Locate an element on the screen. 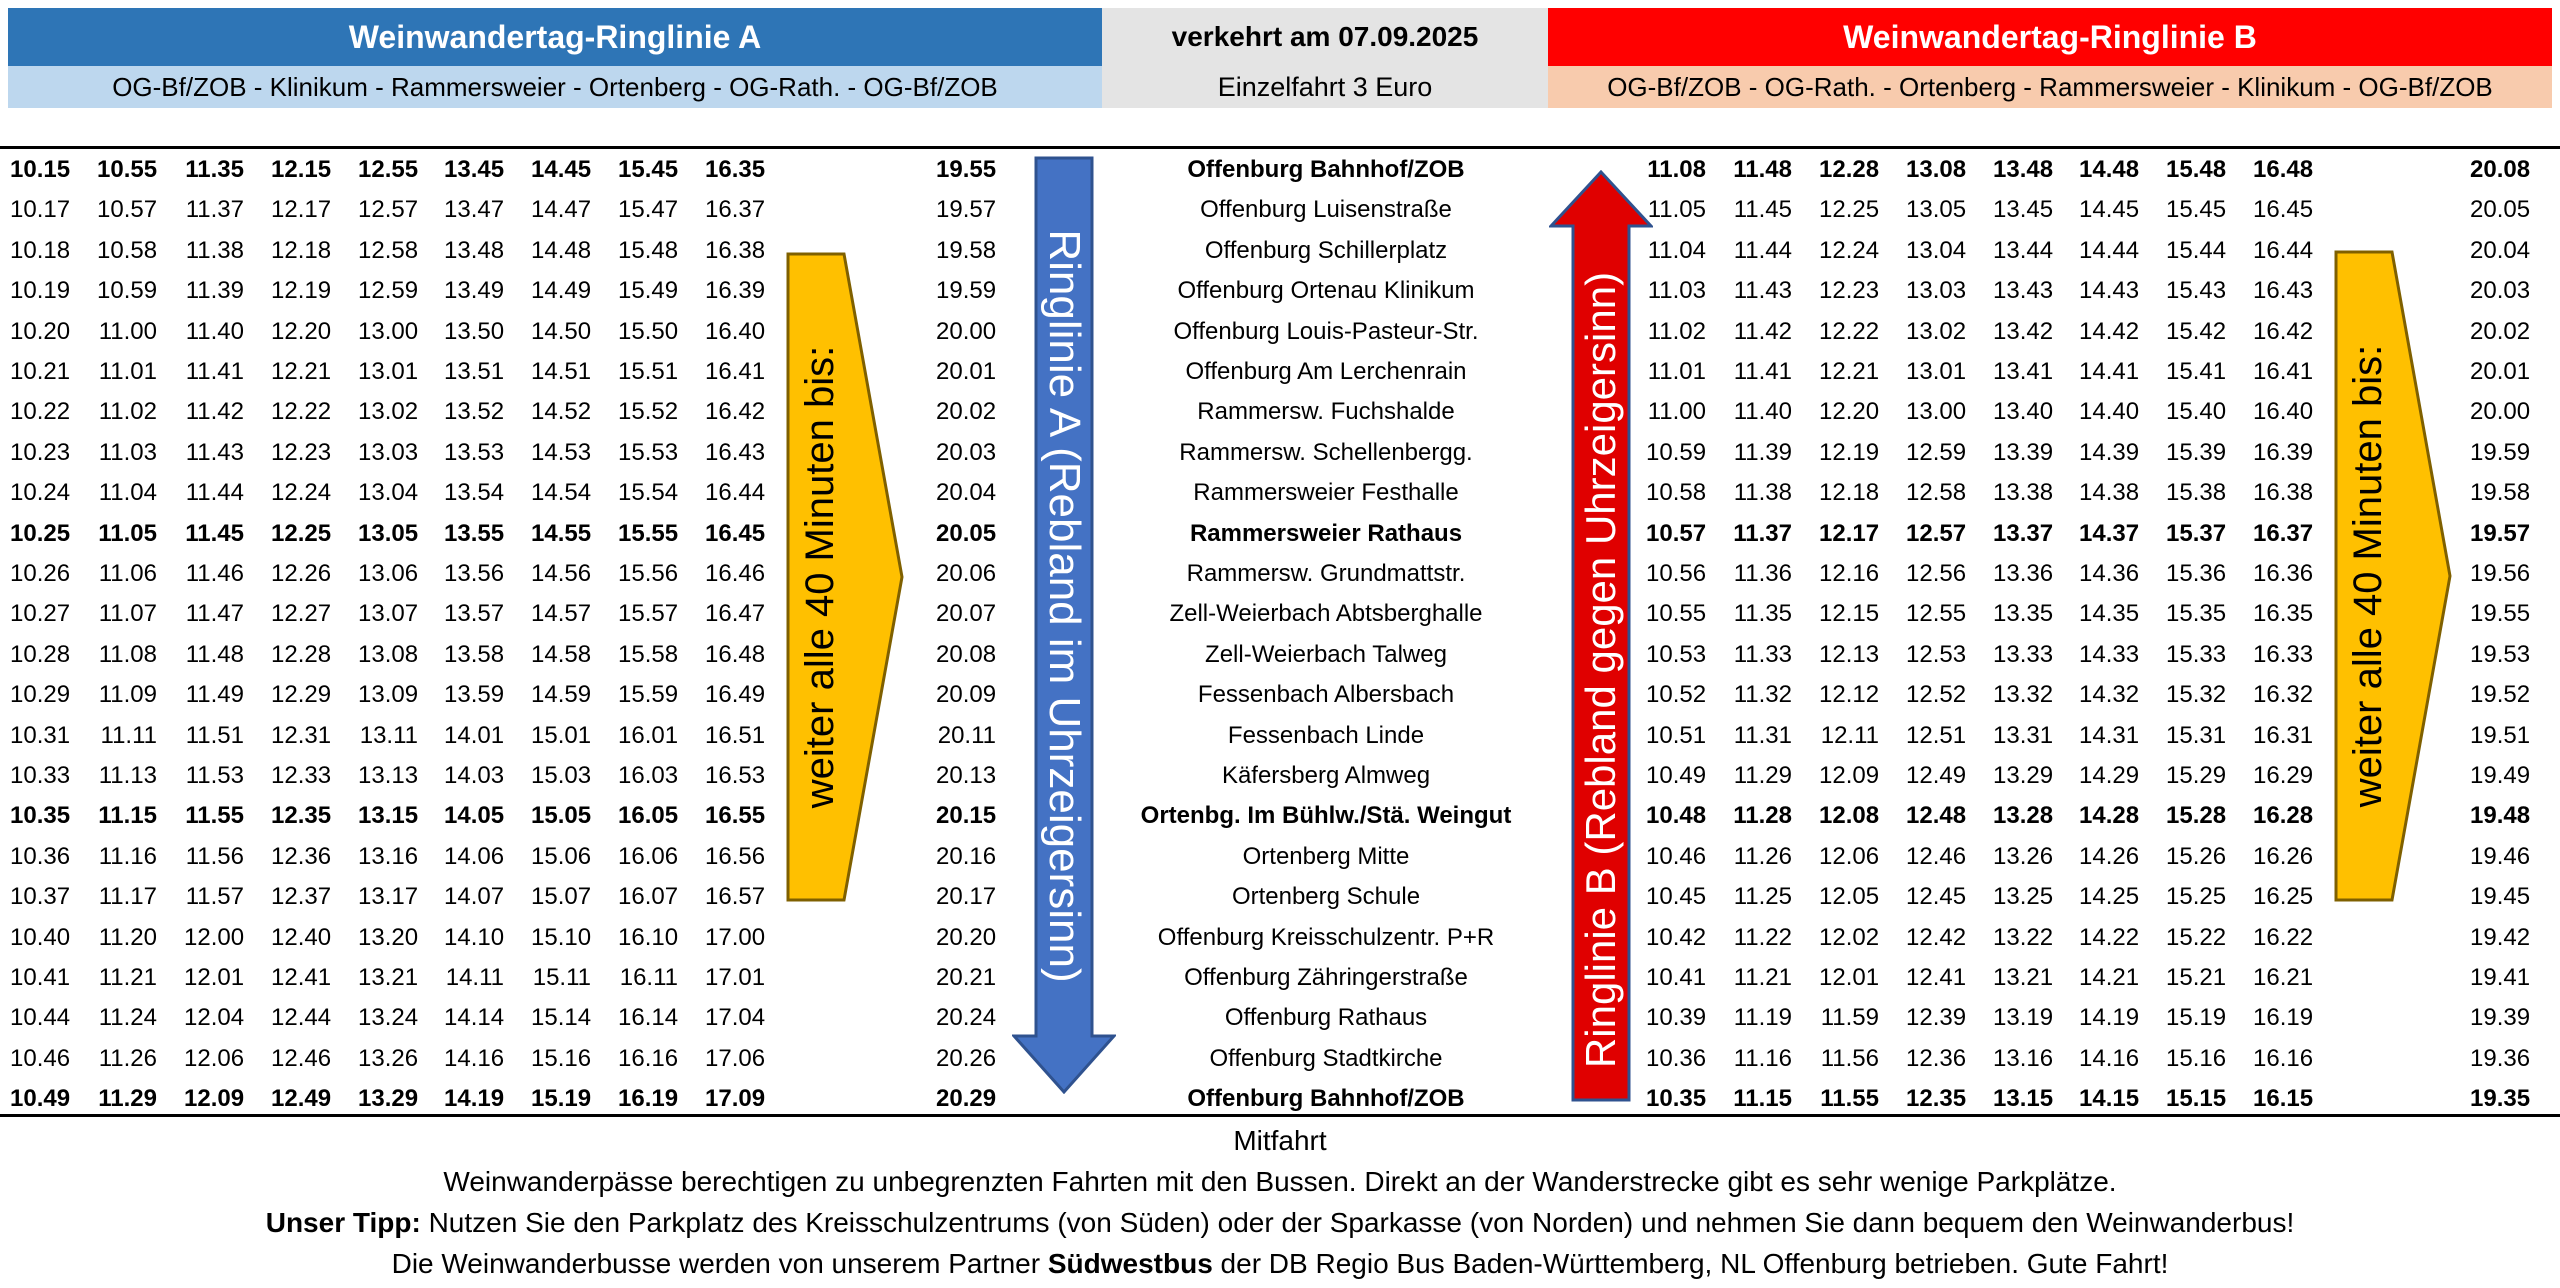 This screenshot has height=1288, width=2560. line-a-time: 11.53 is located at coordinates (214, 775).